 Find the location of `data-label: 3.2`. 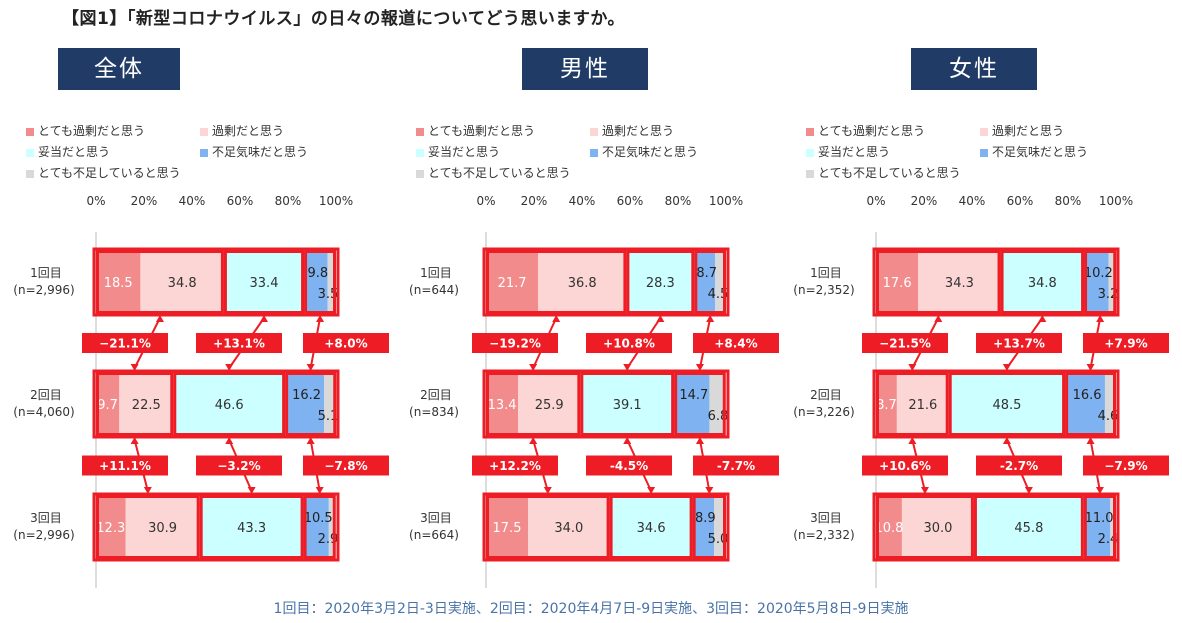

data-label: 3.2 is located at coordinates (1108, 294).